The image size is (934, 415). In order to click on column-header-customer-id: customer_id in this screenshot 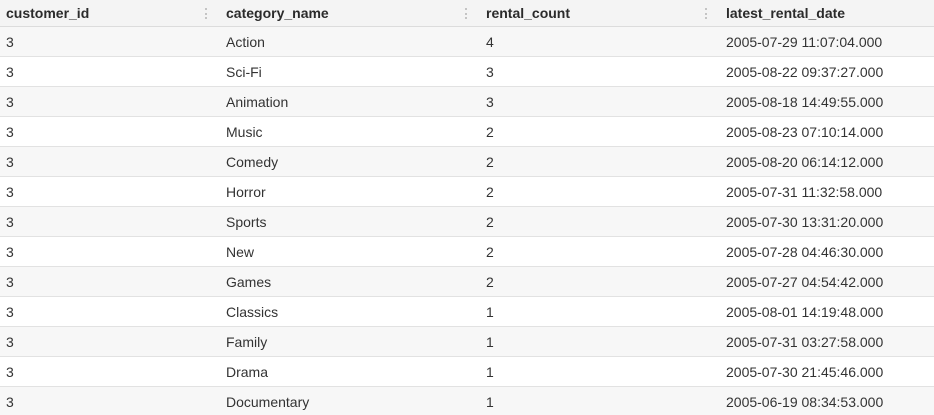, I will do `click(110, 13)`.